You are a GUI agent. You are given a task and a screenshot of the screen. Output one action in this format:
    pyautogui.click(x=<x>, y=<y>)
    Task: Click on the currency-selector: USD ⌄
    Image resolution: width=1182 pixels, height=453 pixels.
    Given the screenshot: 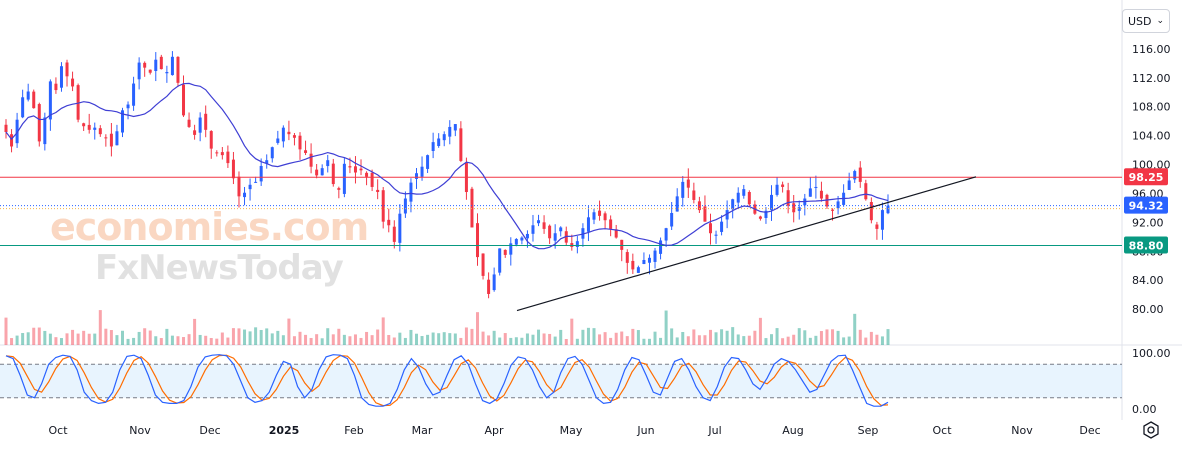 What is the action you would take?
    pyautogui.click(x=1146, y=21)
    